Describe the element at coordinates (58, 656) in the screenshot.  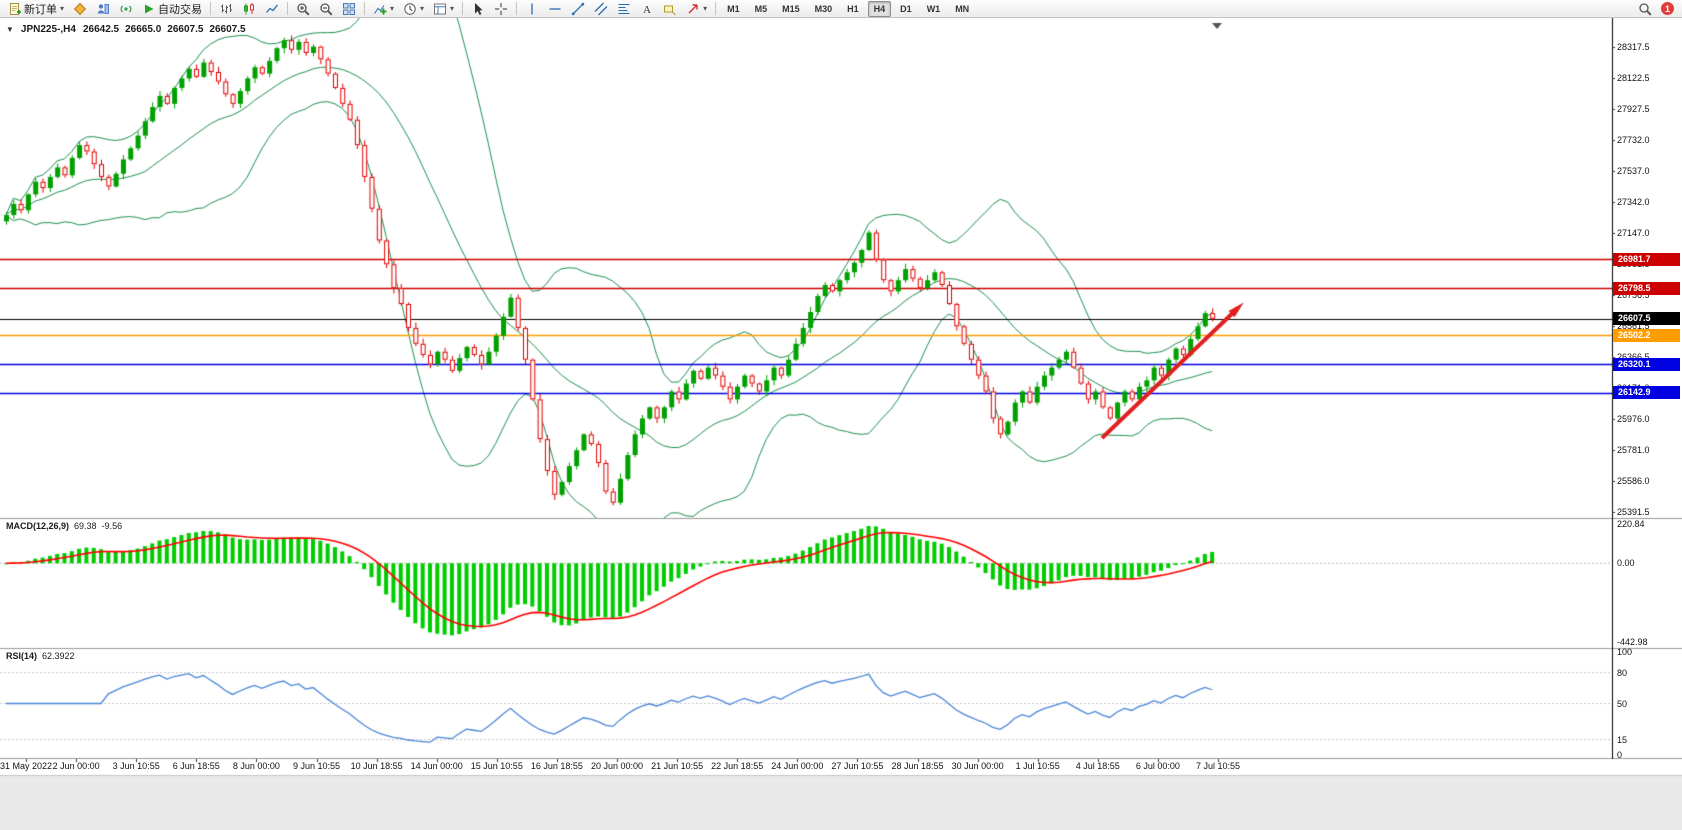
I see `rsi-value: 62.3922` at that location.